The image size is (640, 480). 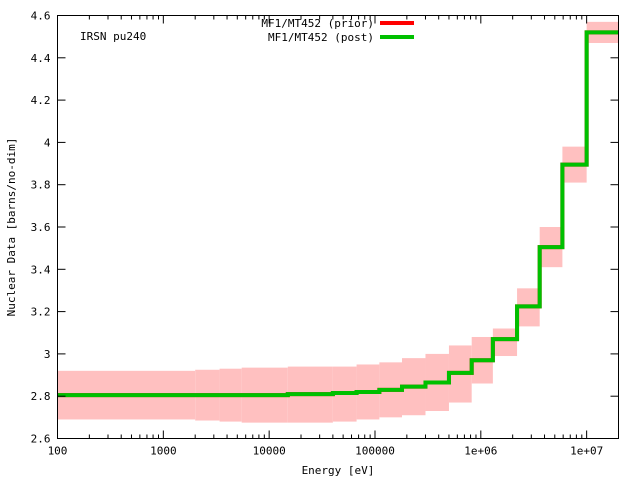 I want to click on legend-label-post: MF1/MT452 (post), so click(x=321, y=37).